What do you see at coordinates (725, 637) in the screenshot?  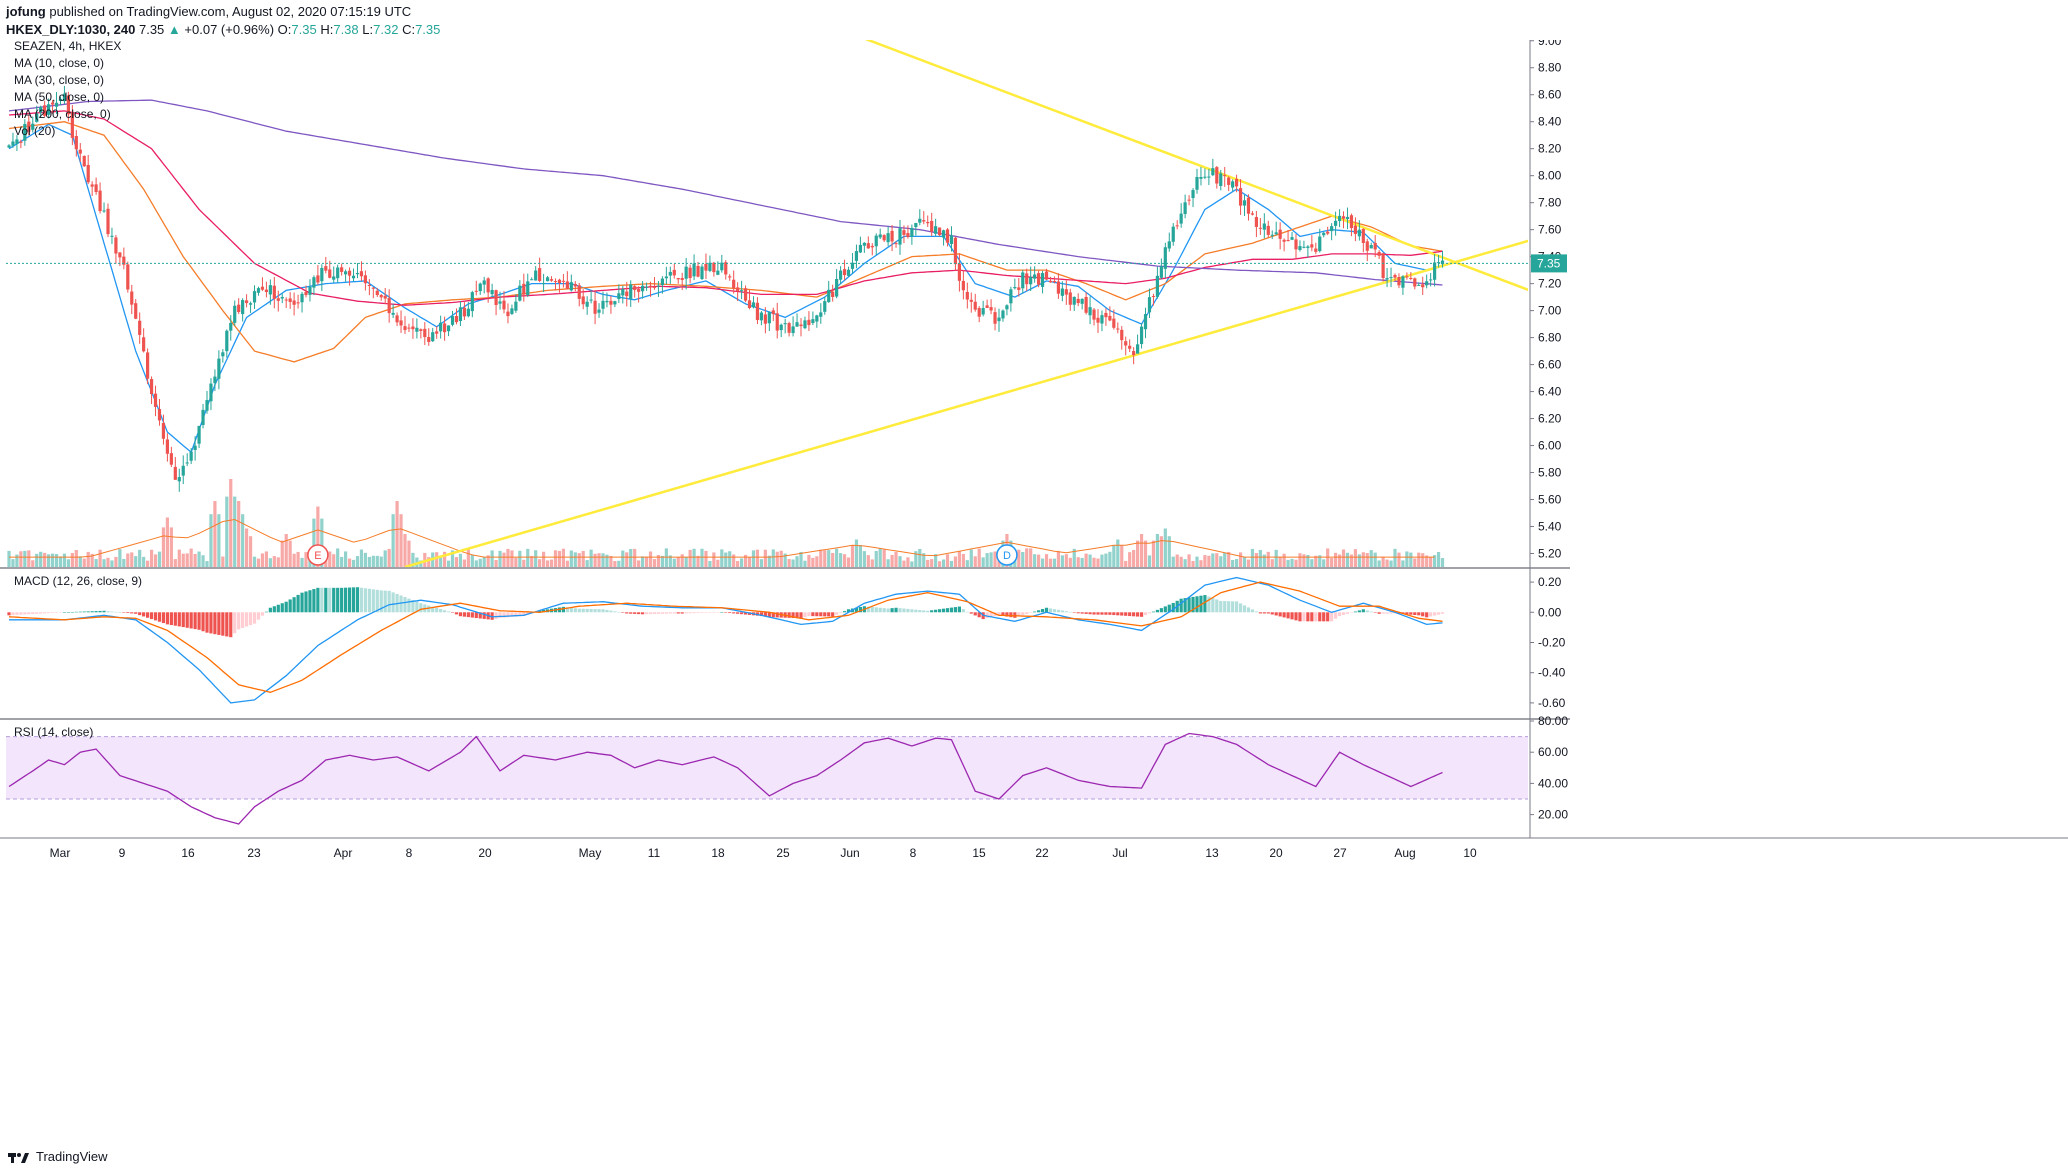 I see `signal-line` at bounding box center [725, 637].